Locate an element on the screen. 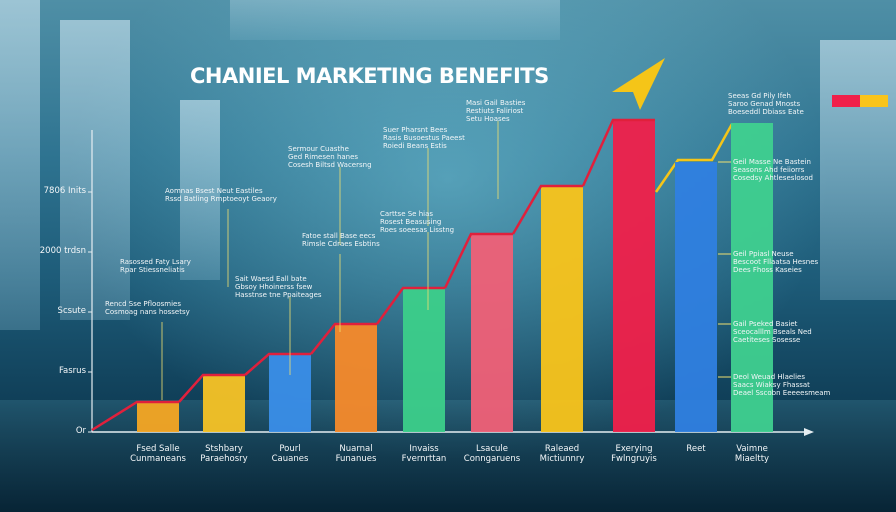  x-tick-label: Nuarnal Funanues is located at coordinates (356, 454).